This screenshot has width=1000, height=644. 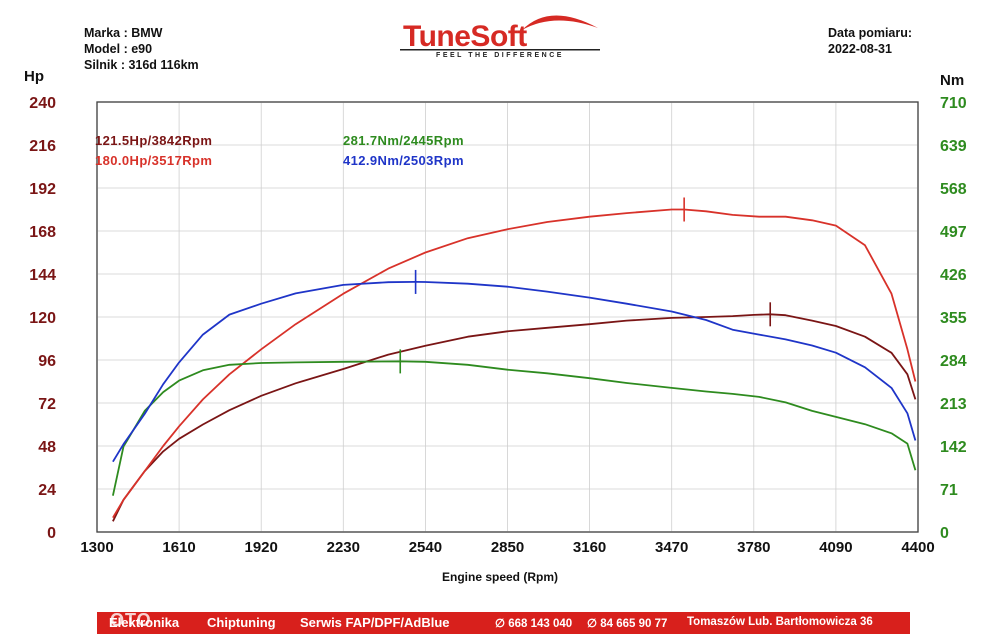 What do you see at coordinates (780, 622) in the screenshot?
I see `footer-address: Tomaszów Lub. Bartłomowicza 36` at bounding box center [780, 622].